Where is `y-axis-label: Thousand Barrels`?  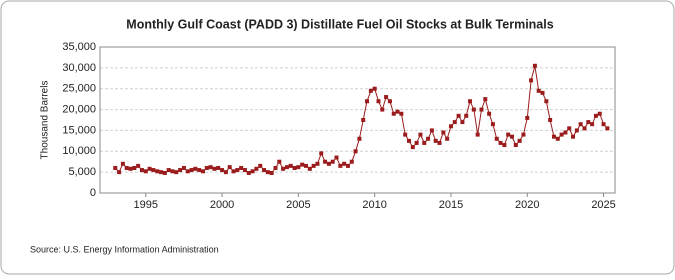 y-axis-label: Thousand Barrels is located at coordinates (45, 120).